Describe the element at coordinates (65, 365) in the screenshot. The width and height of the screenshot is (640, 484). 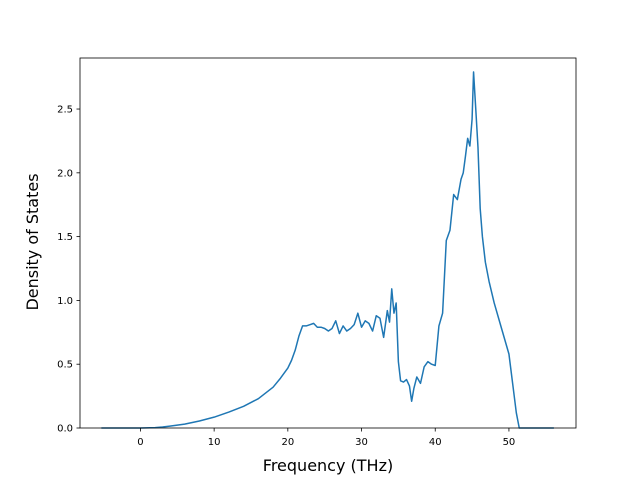
I see `y-tick-label: 0.5` at that location.